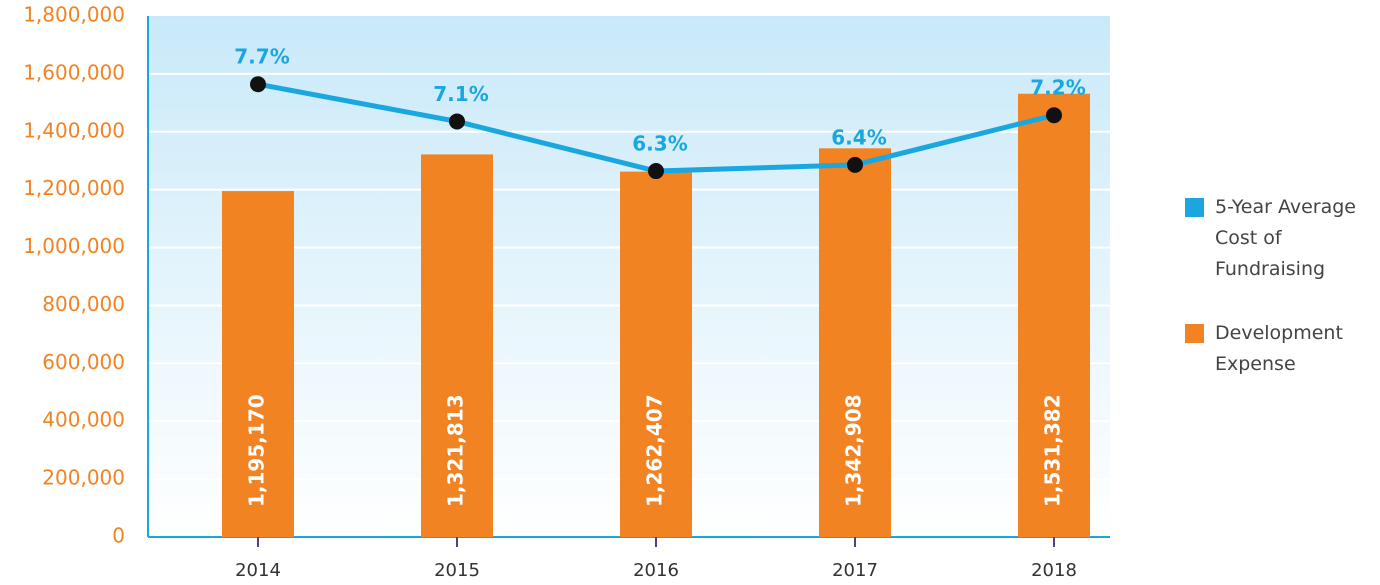 The image size is (1380, 585). I want to click on y-tick-label: 1,400,000, so click(74, 130).